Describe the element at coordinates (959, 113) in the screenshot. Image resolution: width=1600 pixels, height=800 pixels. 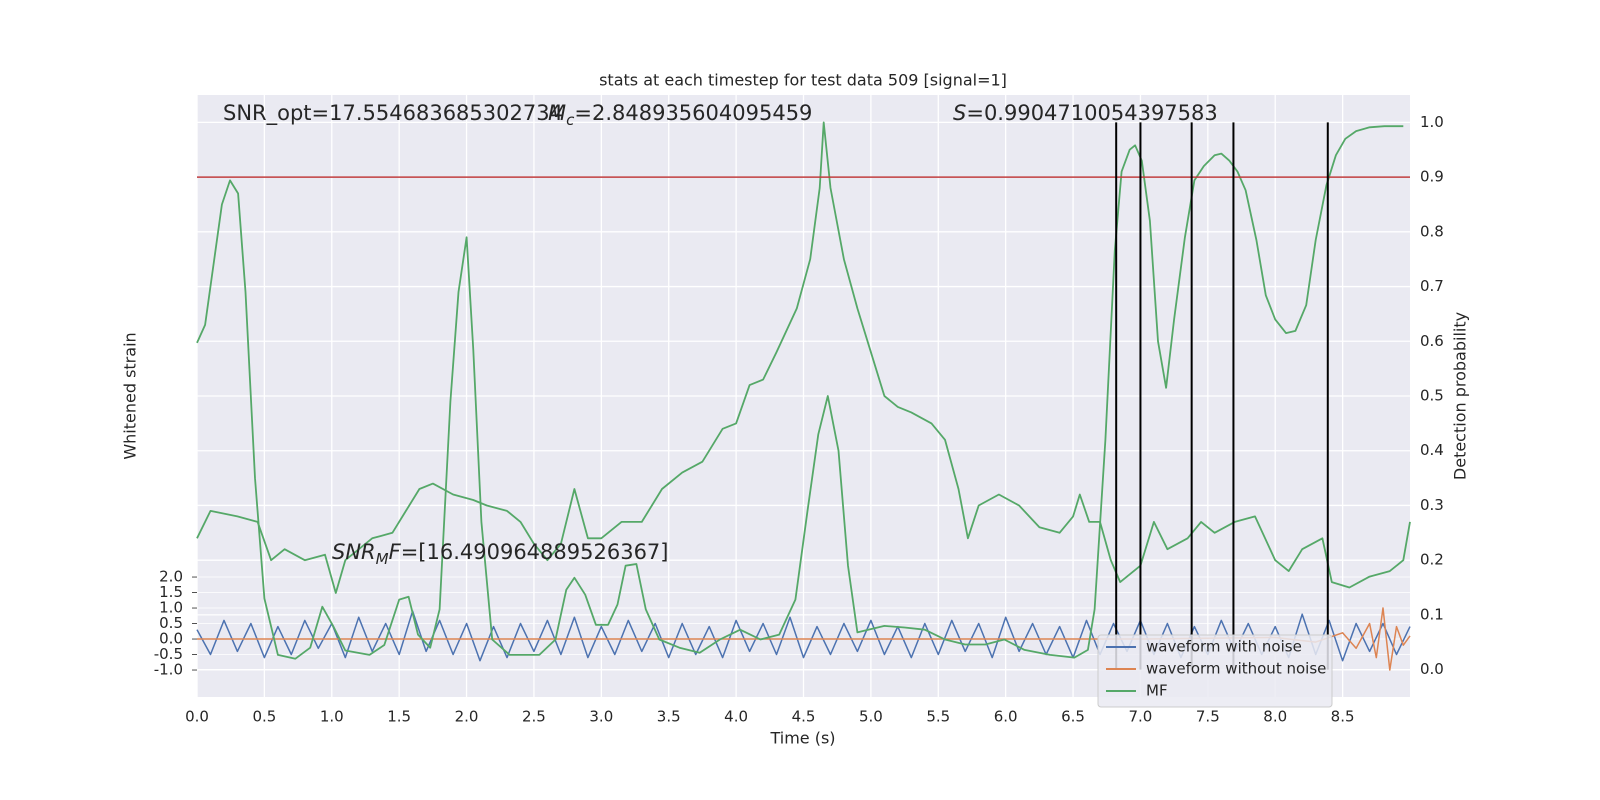
I see `annotation-symbol: S` at that location.